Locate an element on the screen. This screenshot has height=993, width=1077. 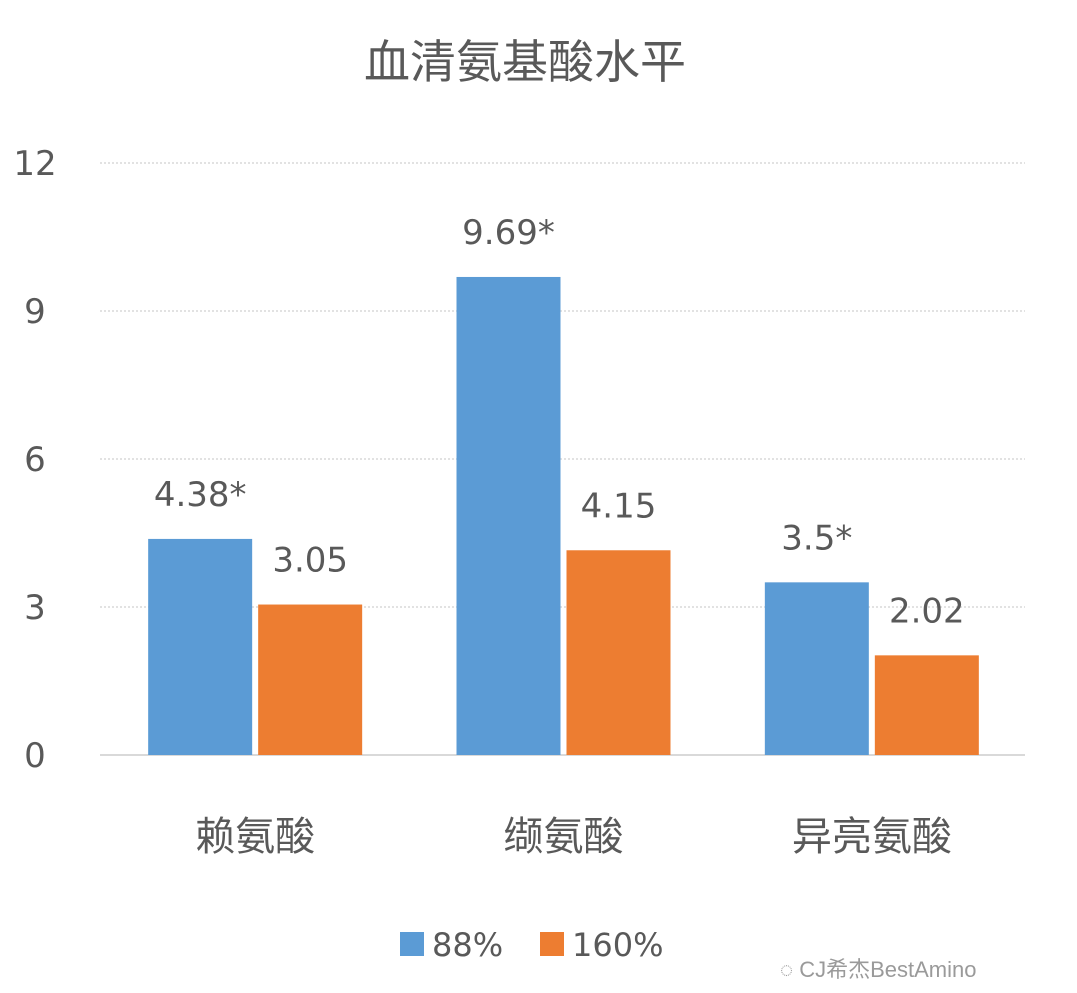
x-tick-label: 缬氨酸 is located at coordinates (564, 837).